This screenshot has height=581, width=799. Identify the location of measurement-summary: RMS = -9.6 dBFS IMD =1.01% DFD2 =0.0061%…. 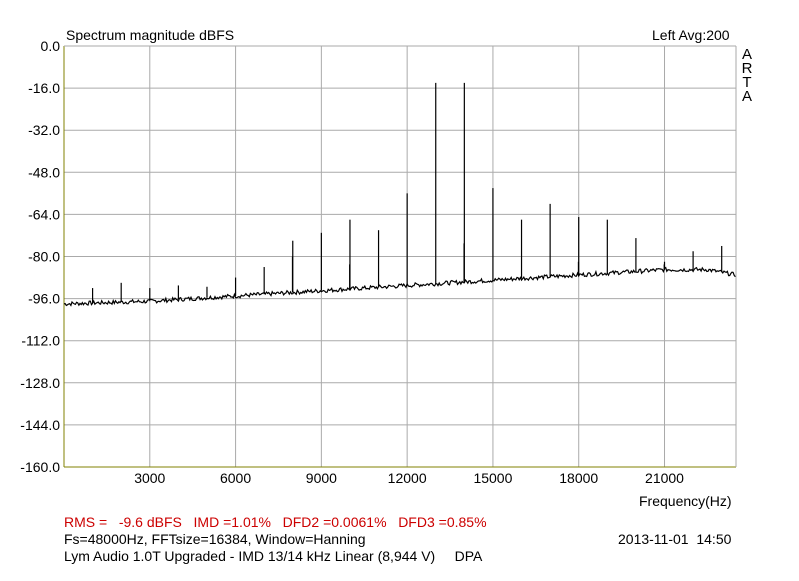
(275, 522).